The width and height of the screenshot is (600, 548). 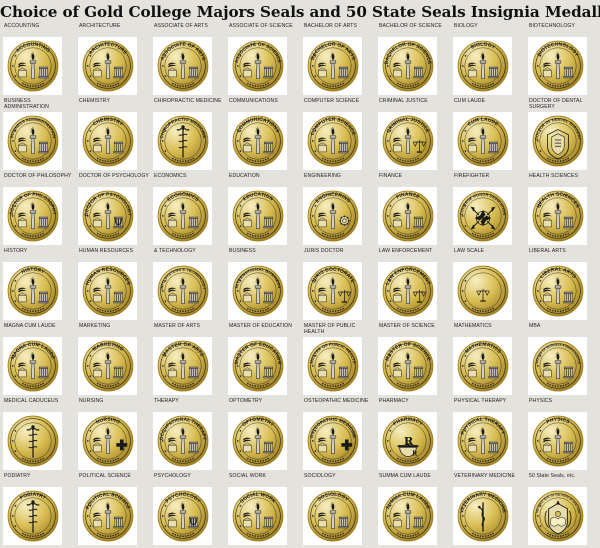 I want to click on seal-cell: & TECHNOLOGY INFO SYSTEMS & TECHNOLOGY, so click(x=187, y=285).